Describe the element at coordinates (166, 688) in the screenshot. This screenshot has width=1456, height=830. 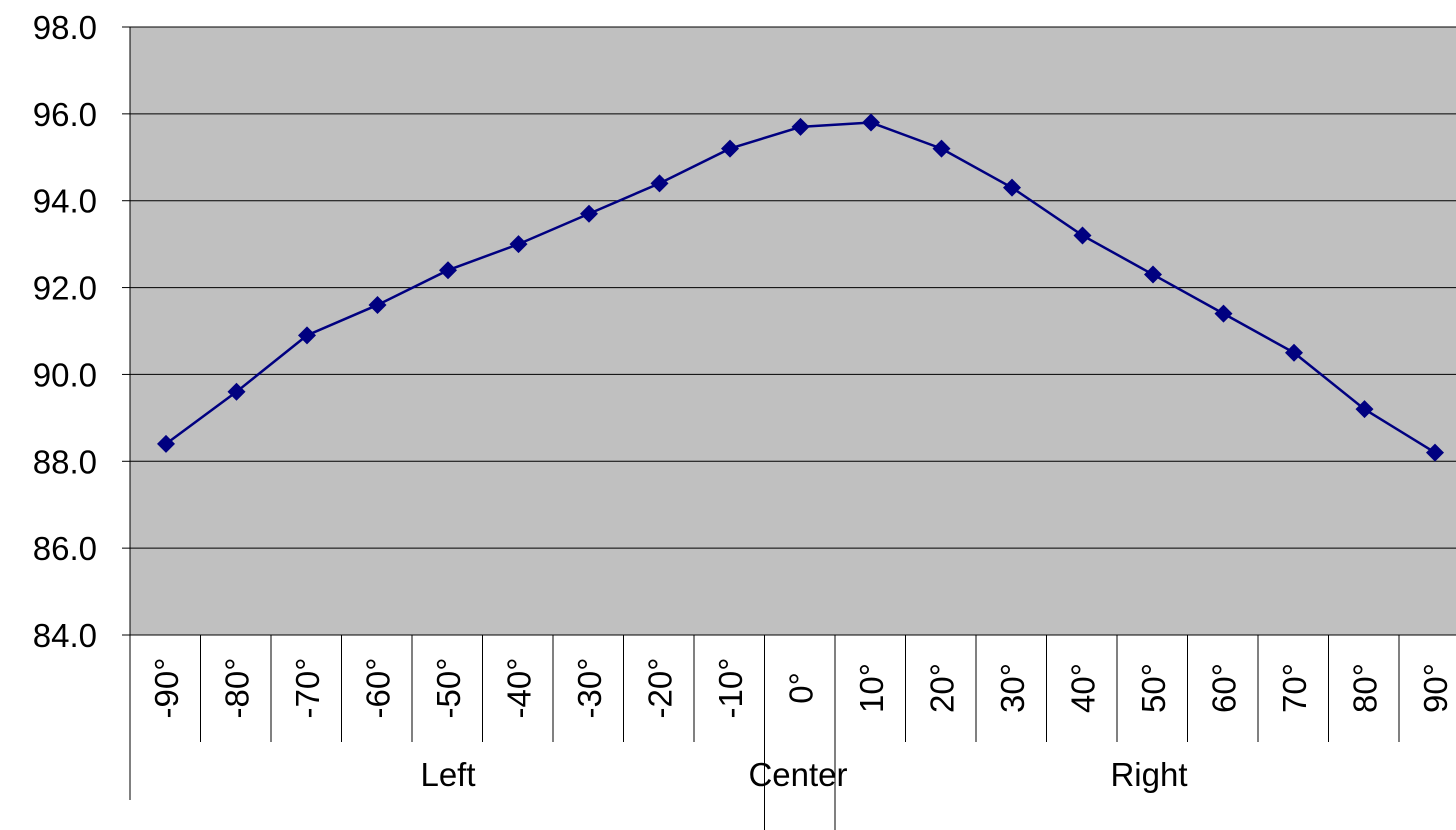
I see `x-tick-label: -90°` at that location.